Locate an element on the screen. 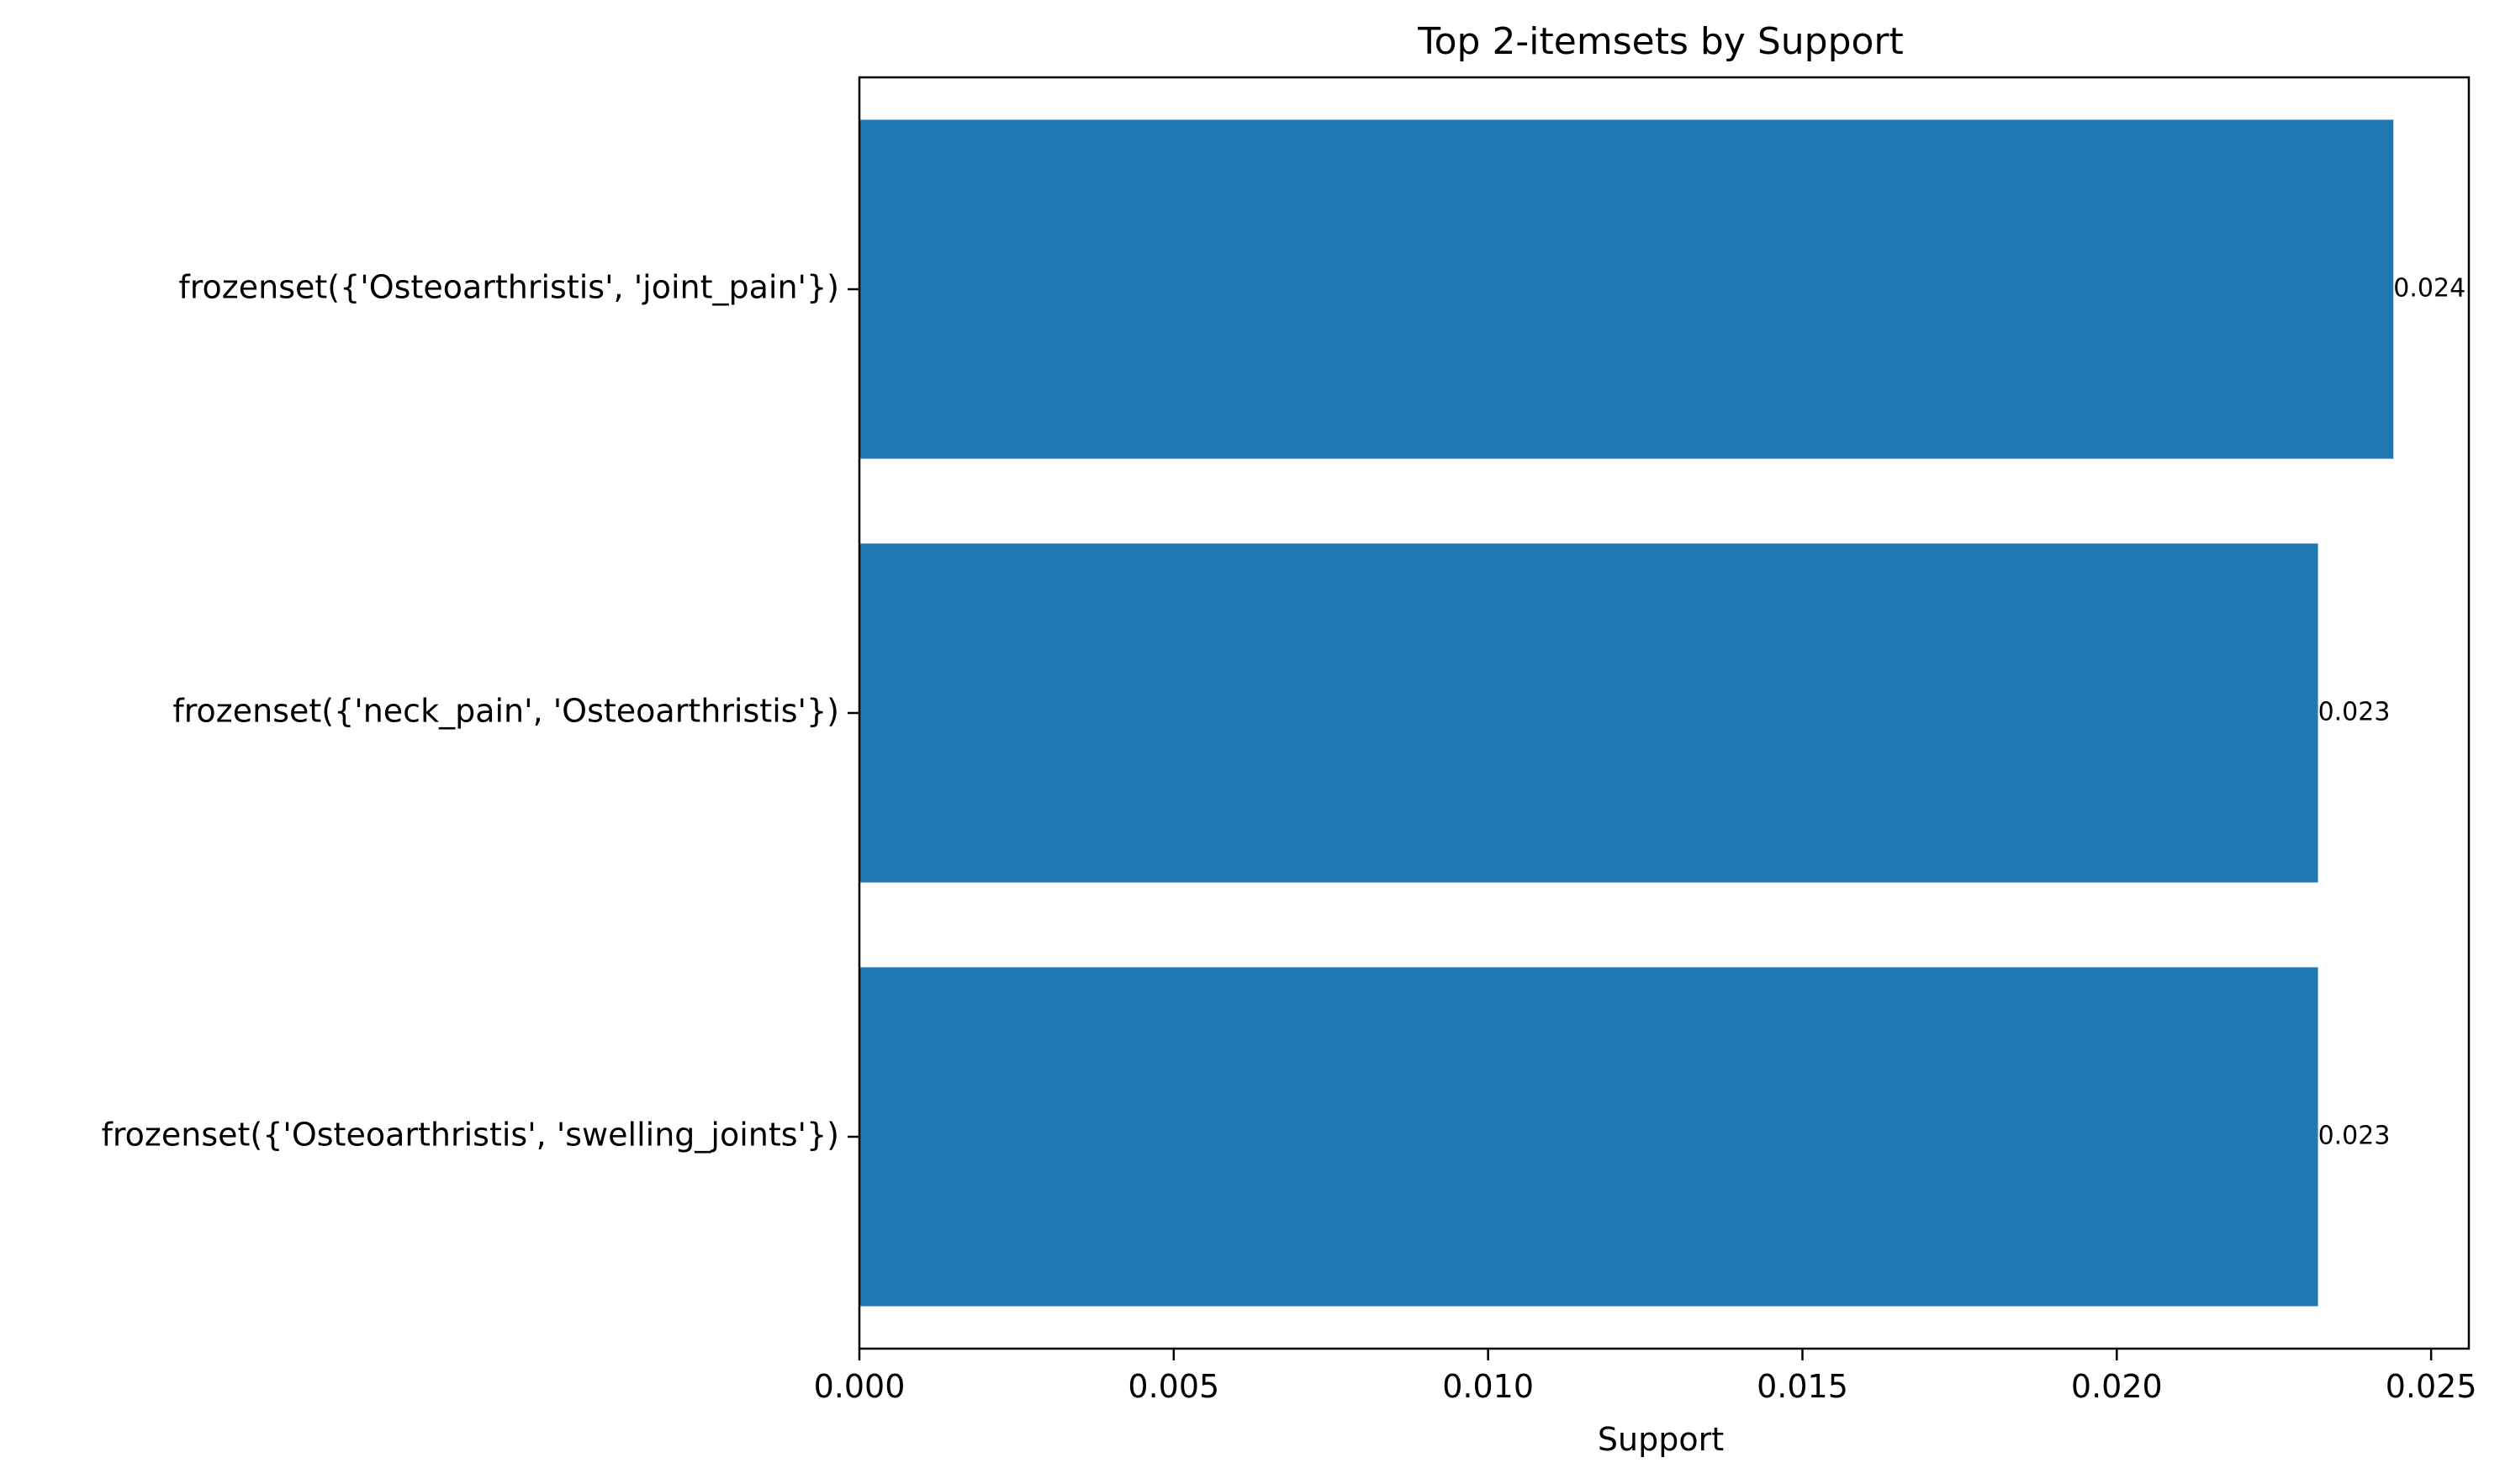  x-tick-label: 0.000 is located at coordinates (860, 1386).